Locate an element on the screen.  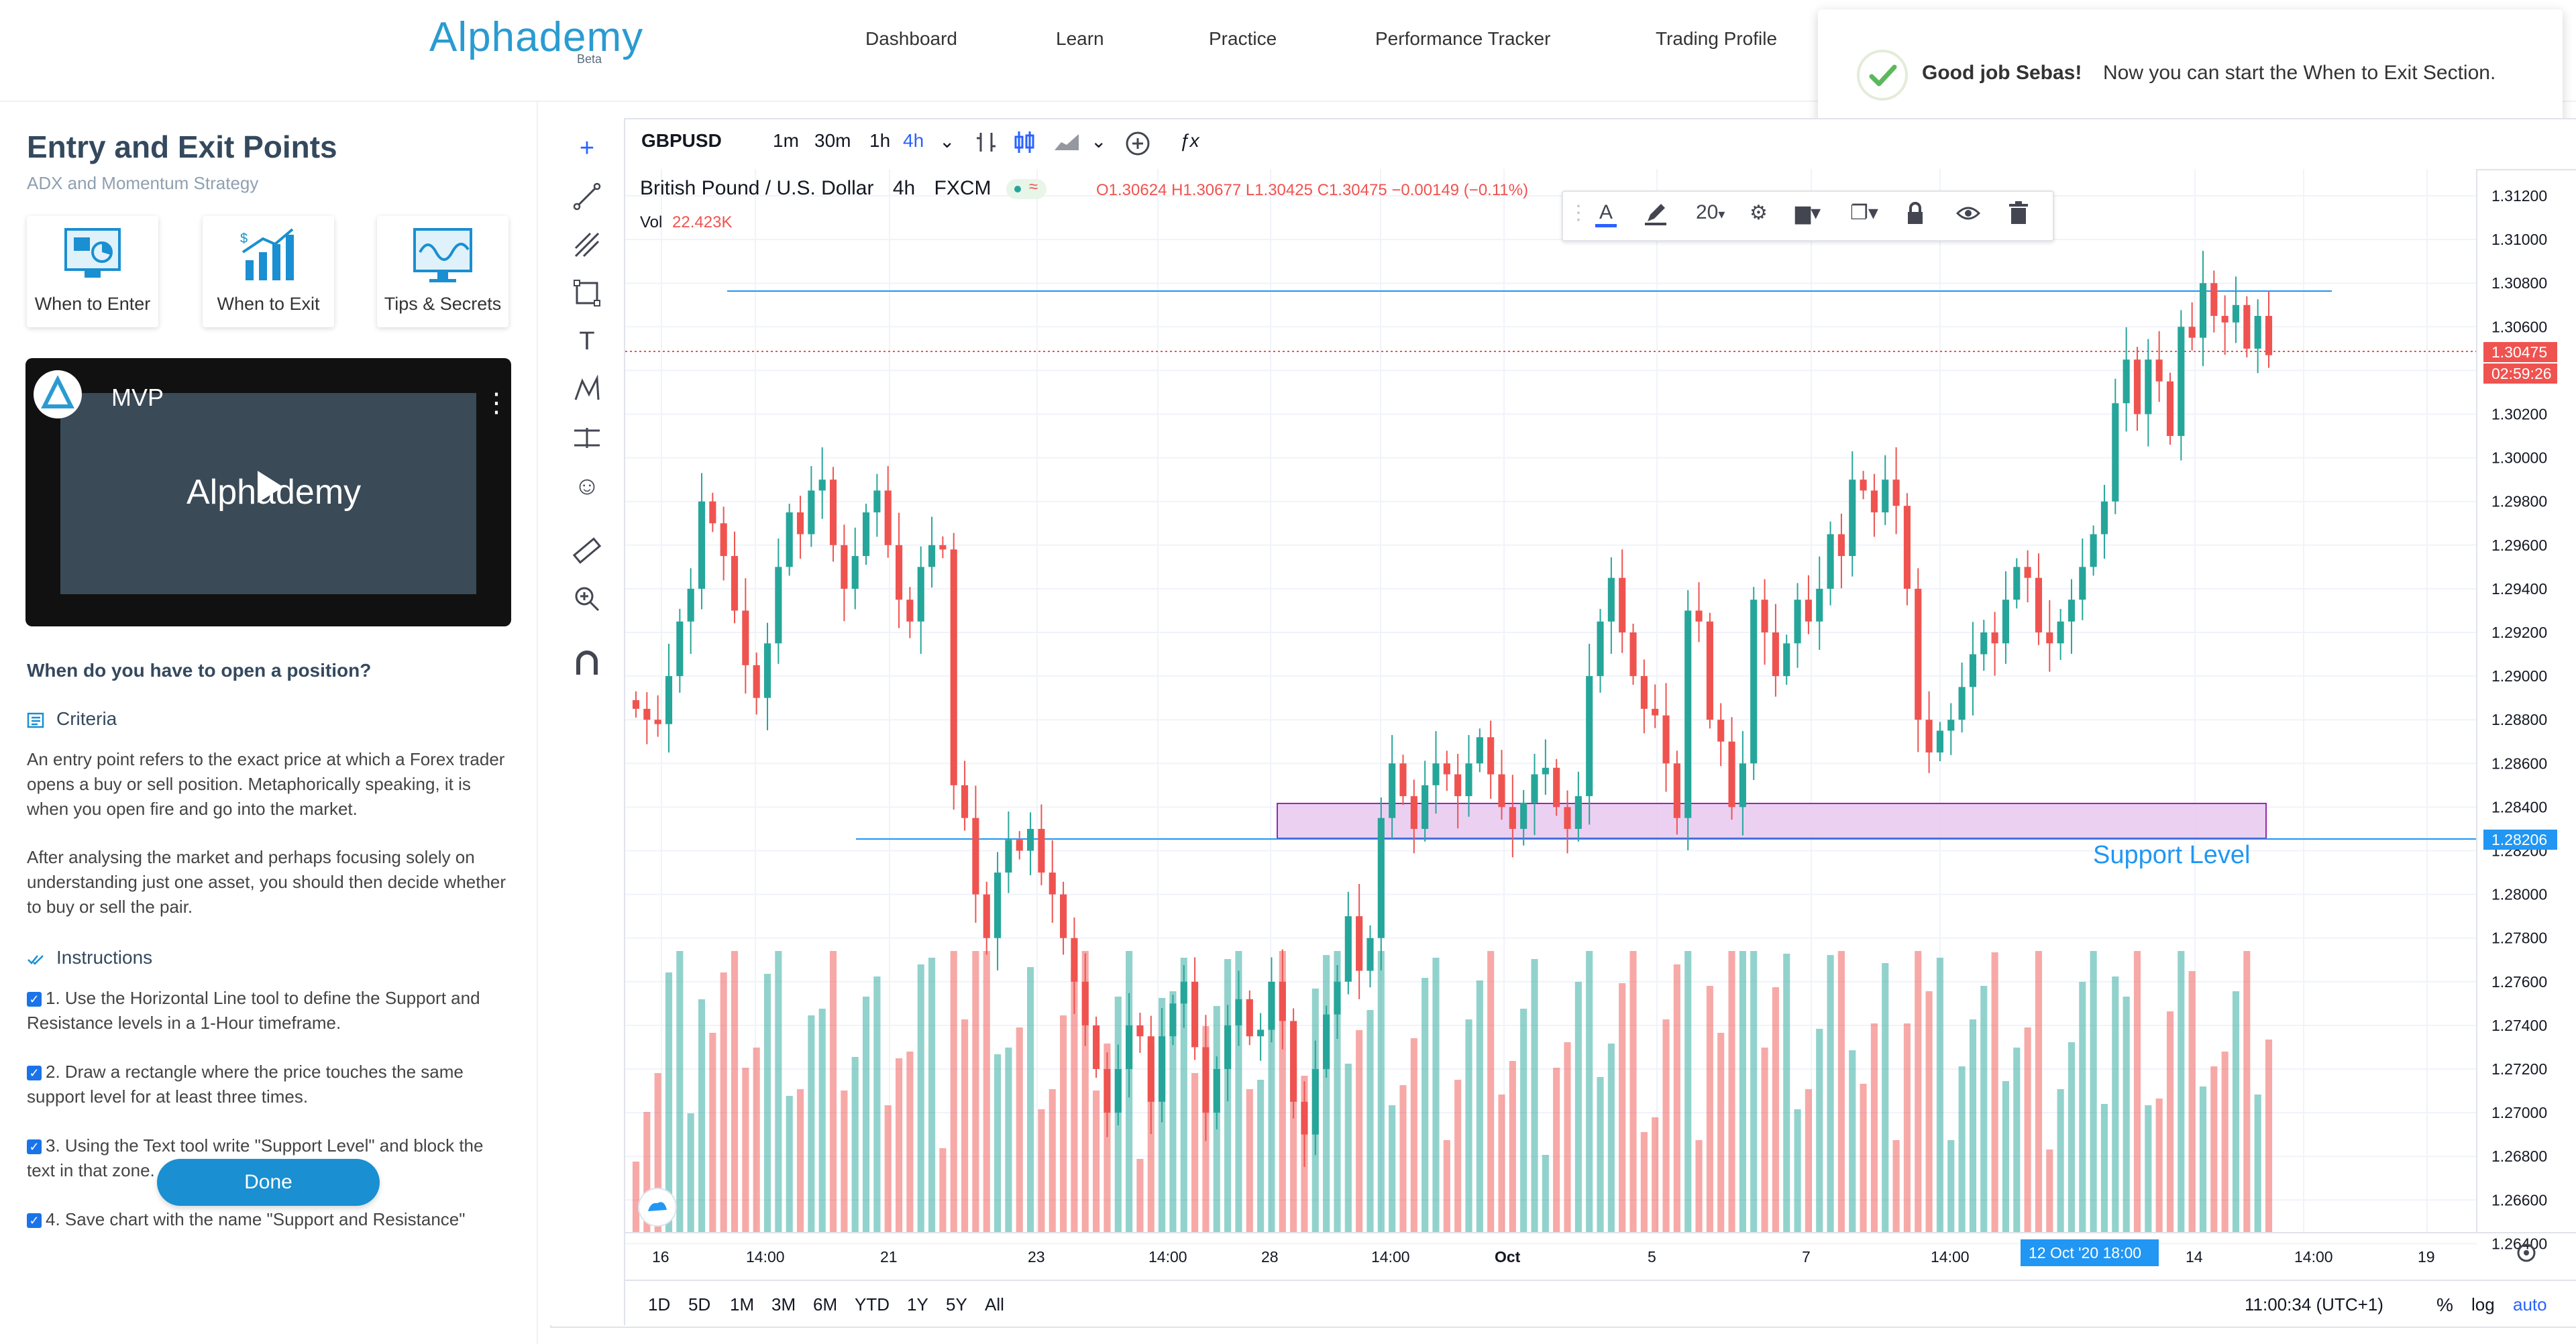
auto-scale-button: auto is located at coordinates (2530, 1304).